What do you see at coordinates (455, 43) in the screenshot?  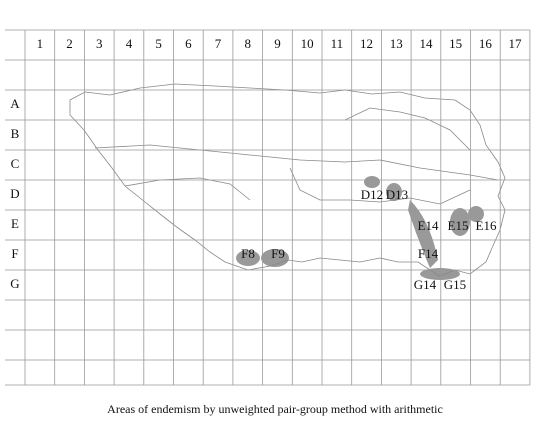 I see `column-label: 15` at bounding box center [455, 43].